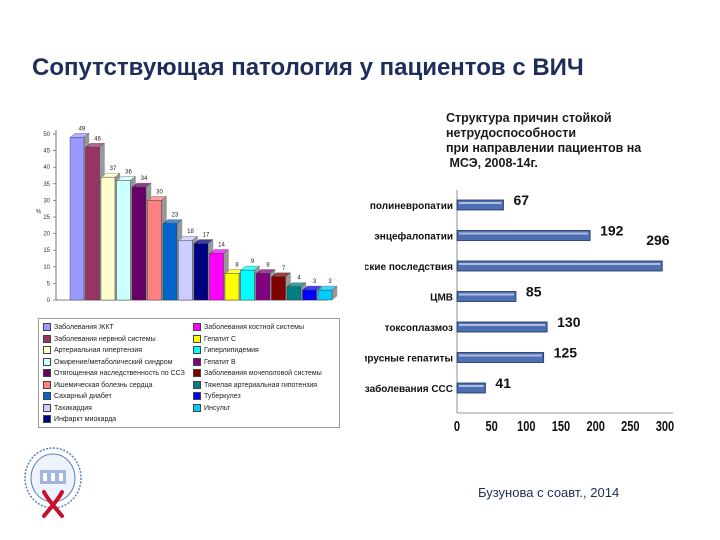 This screenshot has height=540, width=720. Describe the element at coordinates (114, 420) in the screenshot. I see `legend-item: Инфаркт миокарда` at that location.